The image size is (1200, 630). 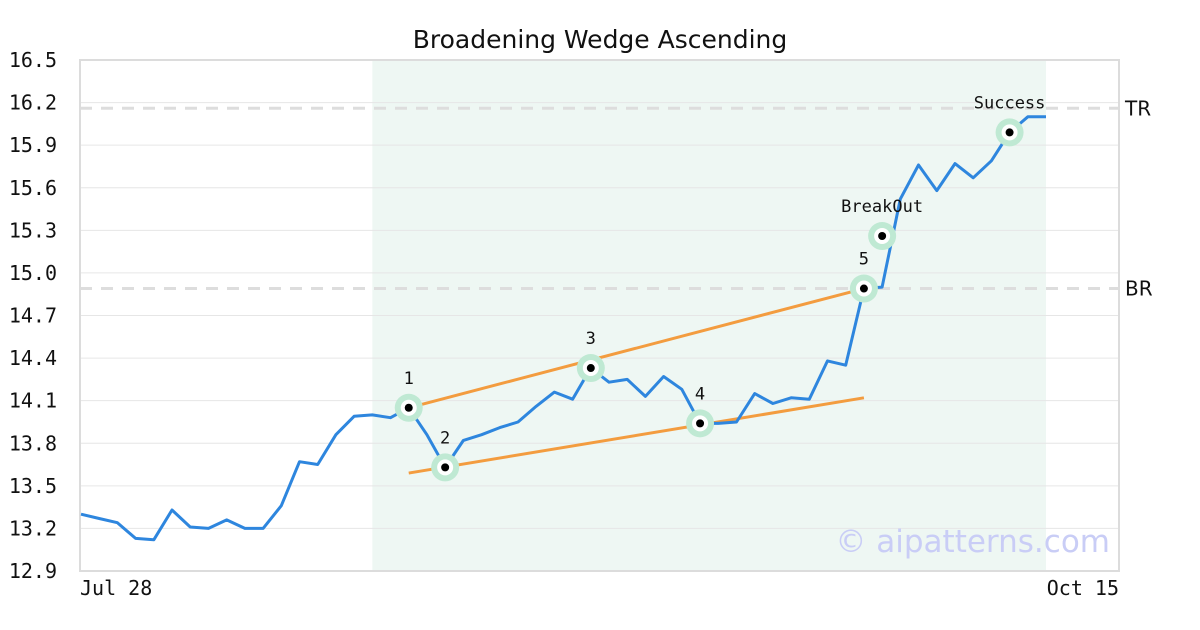 What do you see at coordinates (445, 438) in the screenshot?
I see `point-label-2: 2` at bounding box center [445, 438].